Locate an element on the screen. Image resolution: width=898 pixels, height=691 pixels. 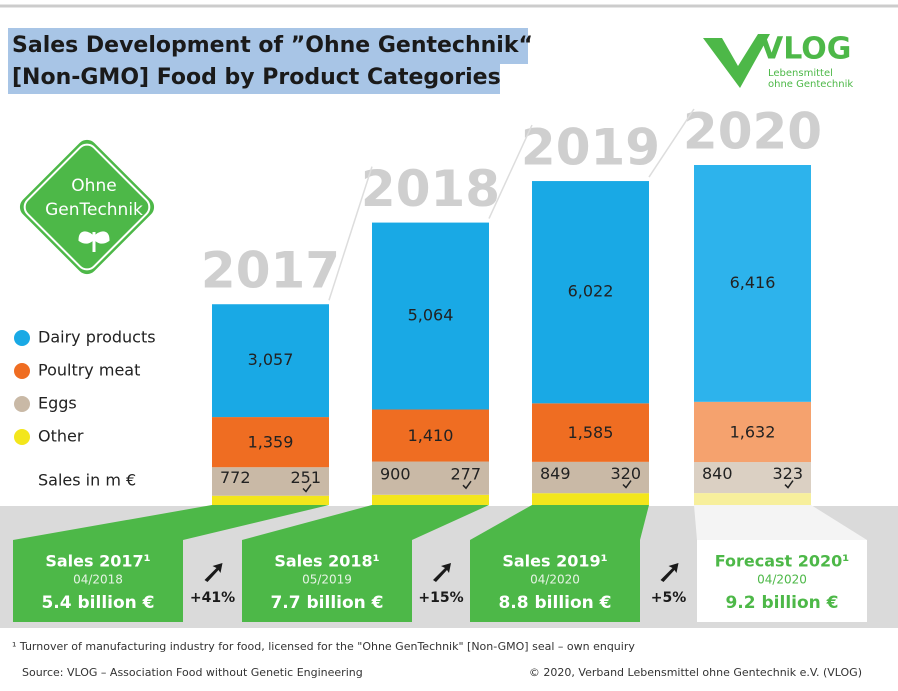
summary-title: Sales 2018¹ is located at coordinates (326, 561).